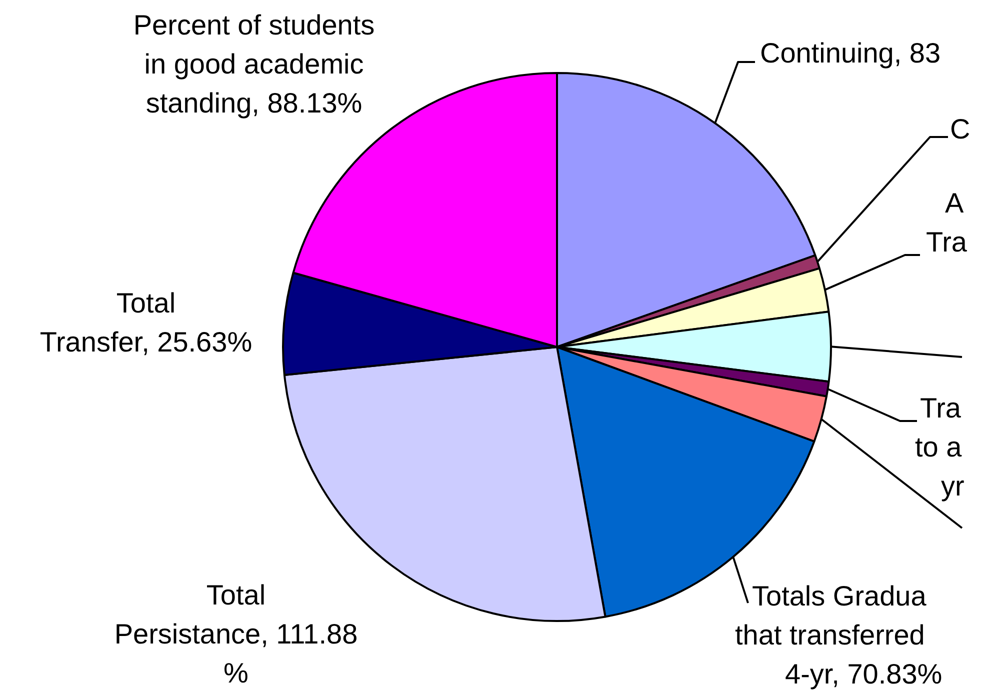  I want to click on slice-label: Totals Gradua that transferred 4-yr, 70.83%, so click(838, 635).